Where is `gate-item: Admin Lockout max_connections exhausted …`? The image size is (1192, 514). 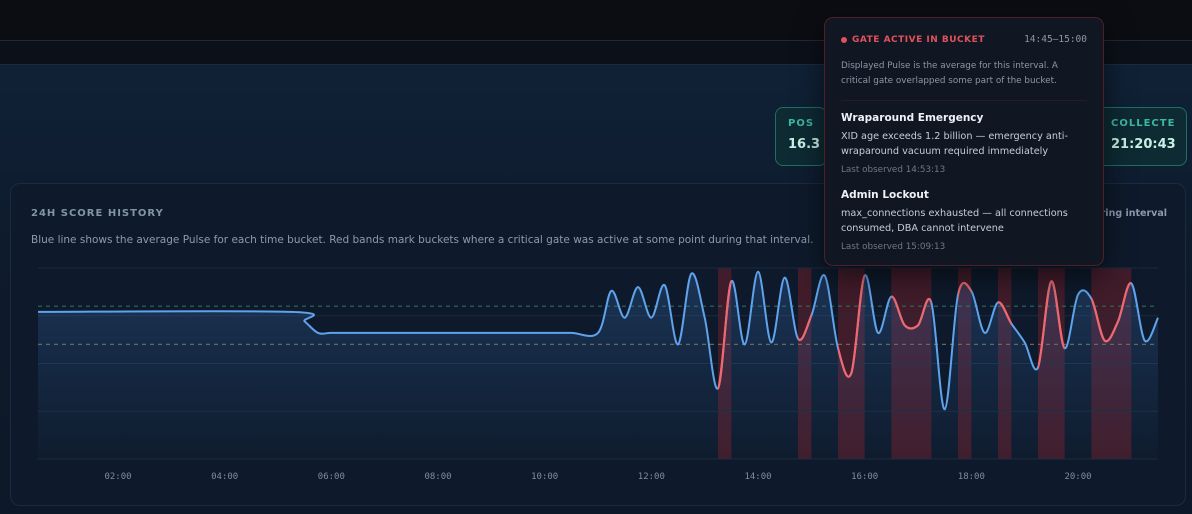
gate-item: Admin Lockout max_connections exhausted … is located at coordinates (964, 220).